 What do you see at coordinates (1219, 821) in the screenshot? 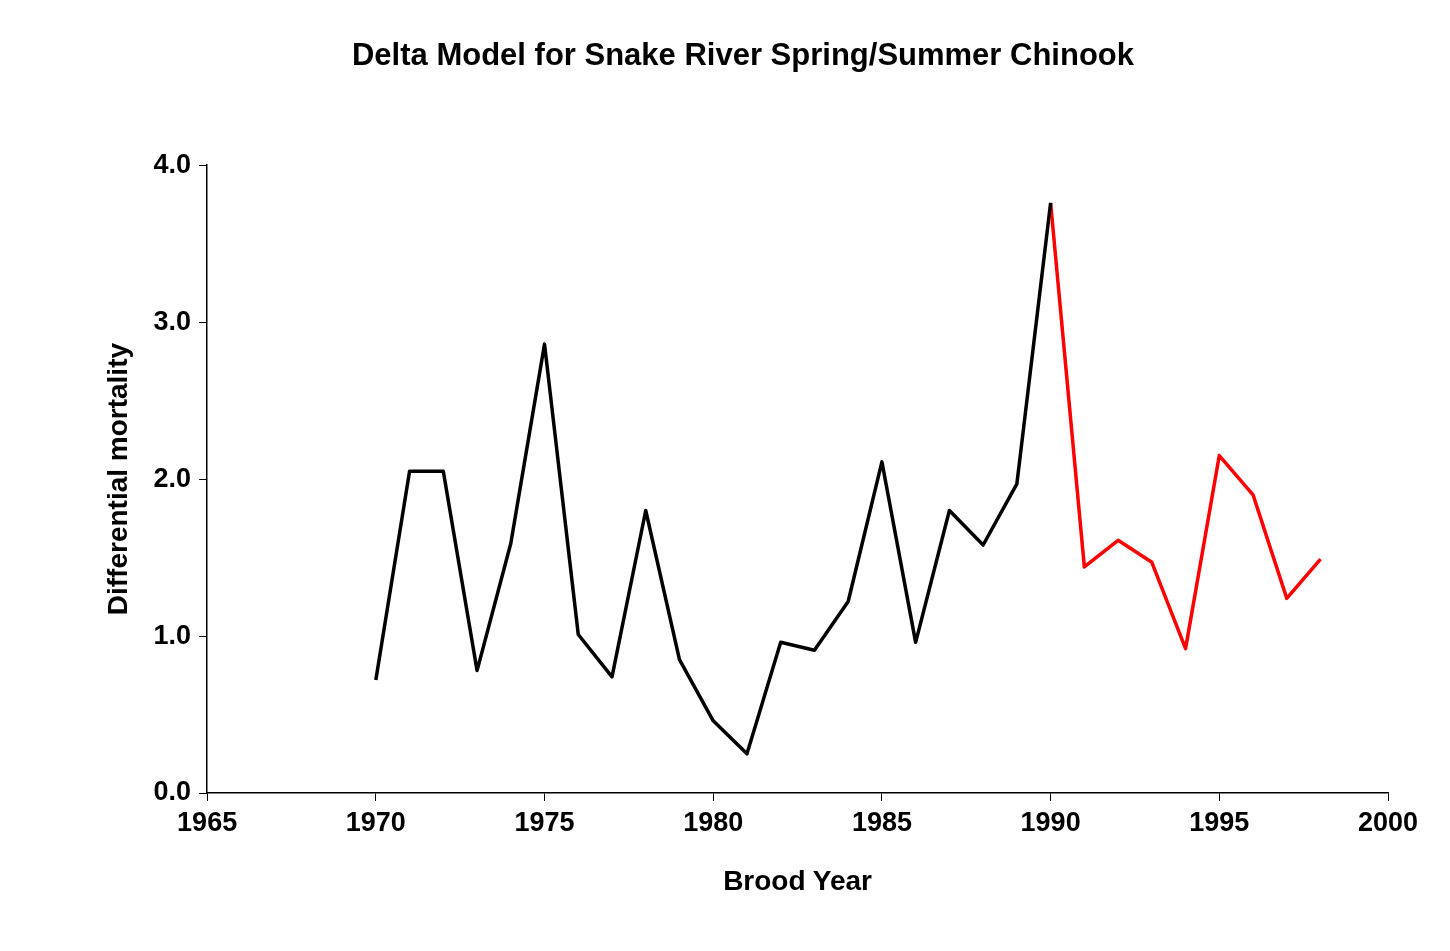
I see `x-tick-label: 1995` at bounding box center [1219, 821].